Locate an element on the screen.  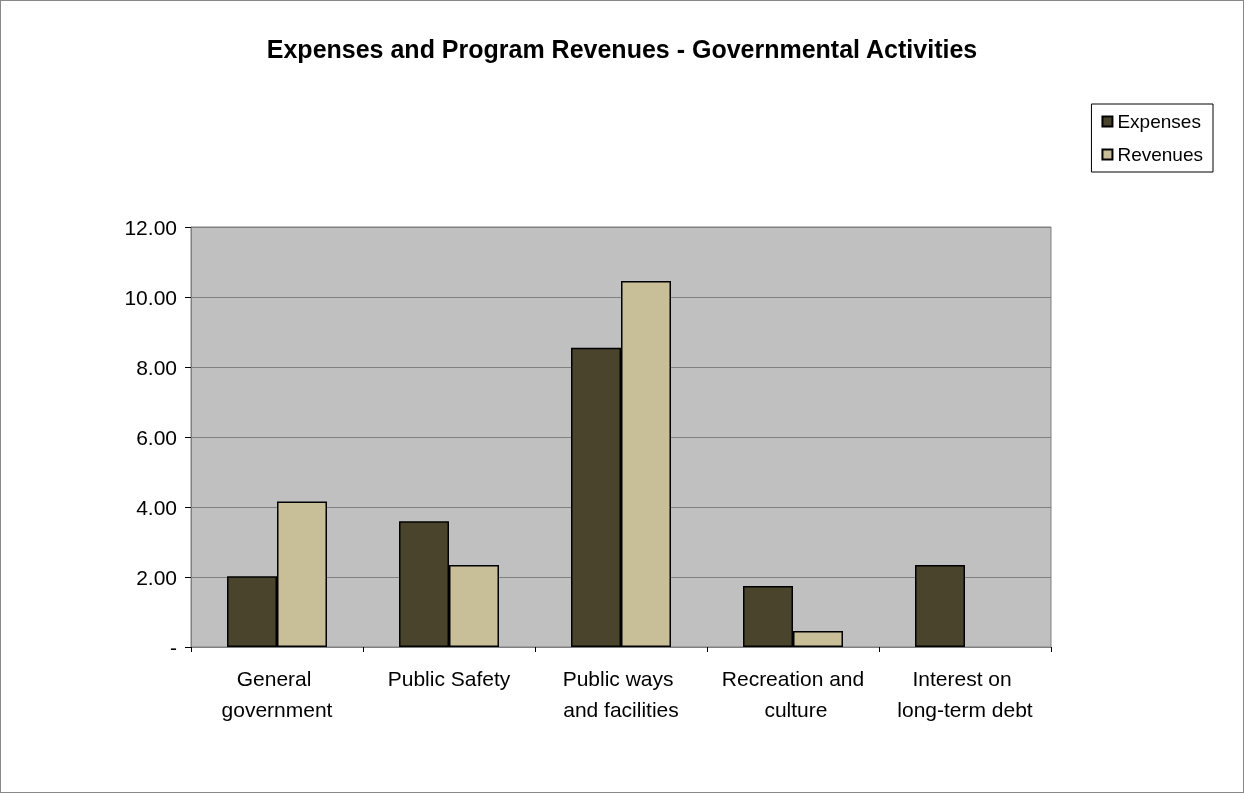
x-tick-label: Public Safety is located at coordinates (449, 678).